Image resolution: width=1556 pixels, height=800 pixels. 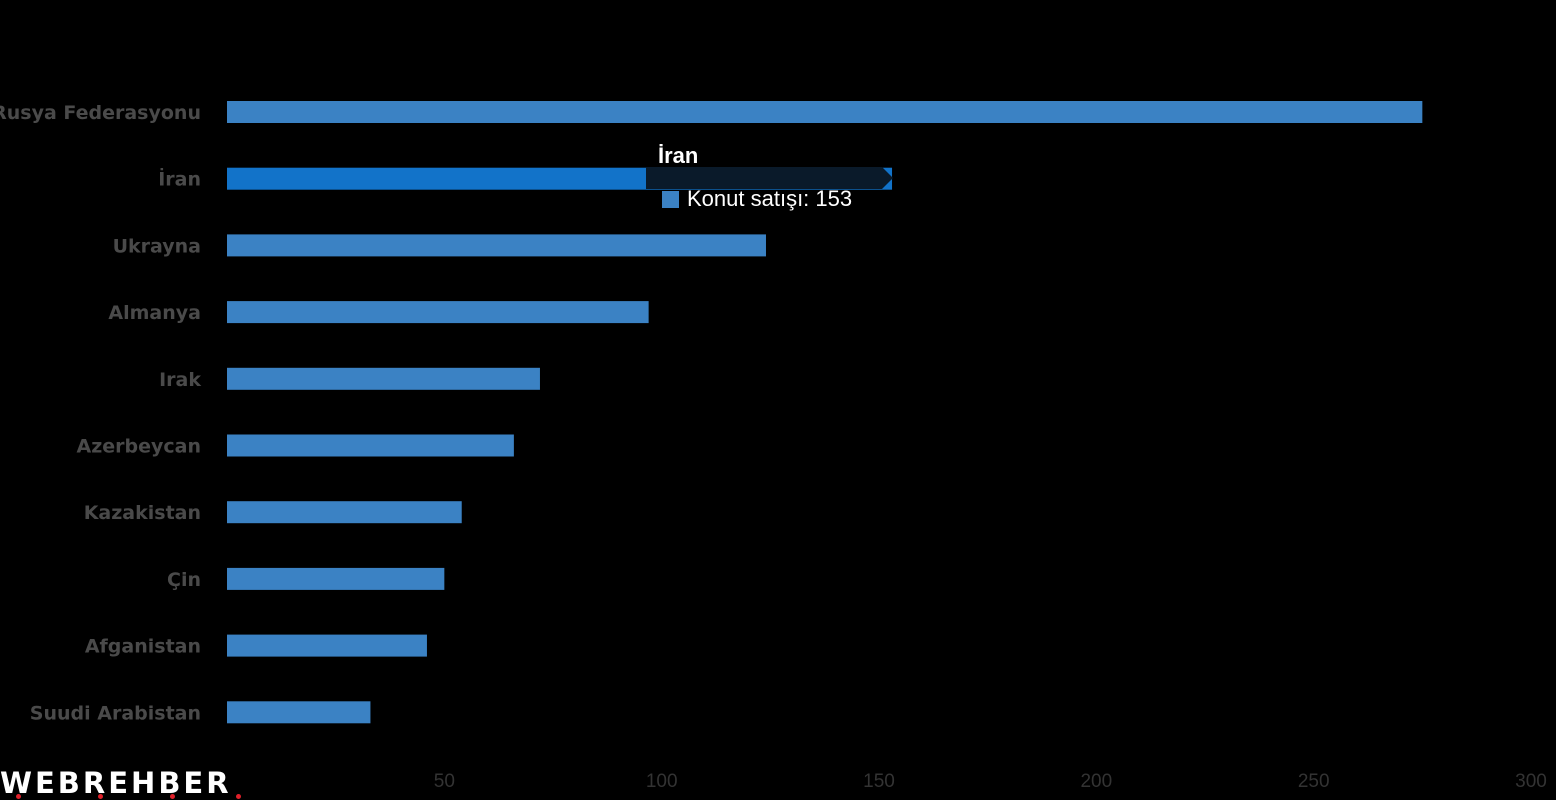 What do you see at coordinates (116, 783) in the screenshot?
I see `logo-text: WEBREHBER` at bounding box center [116, 783].